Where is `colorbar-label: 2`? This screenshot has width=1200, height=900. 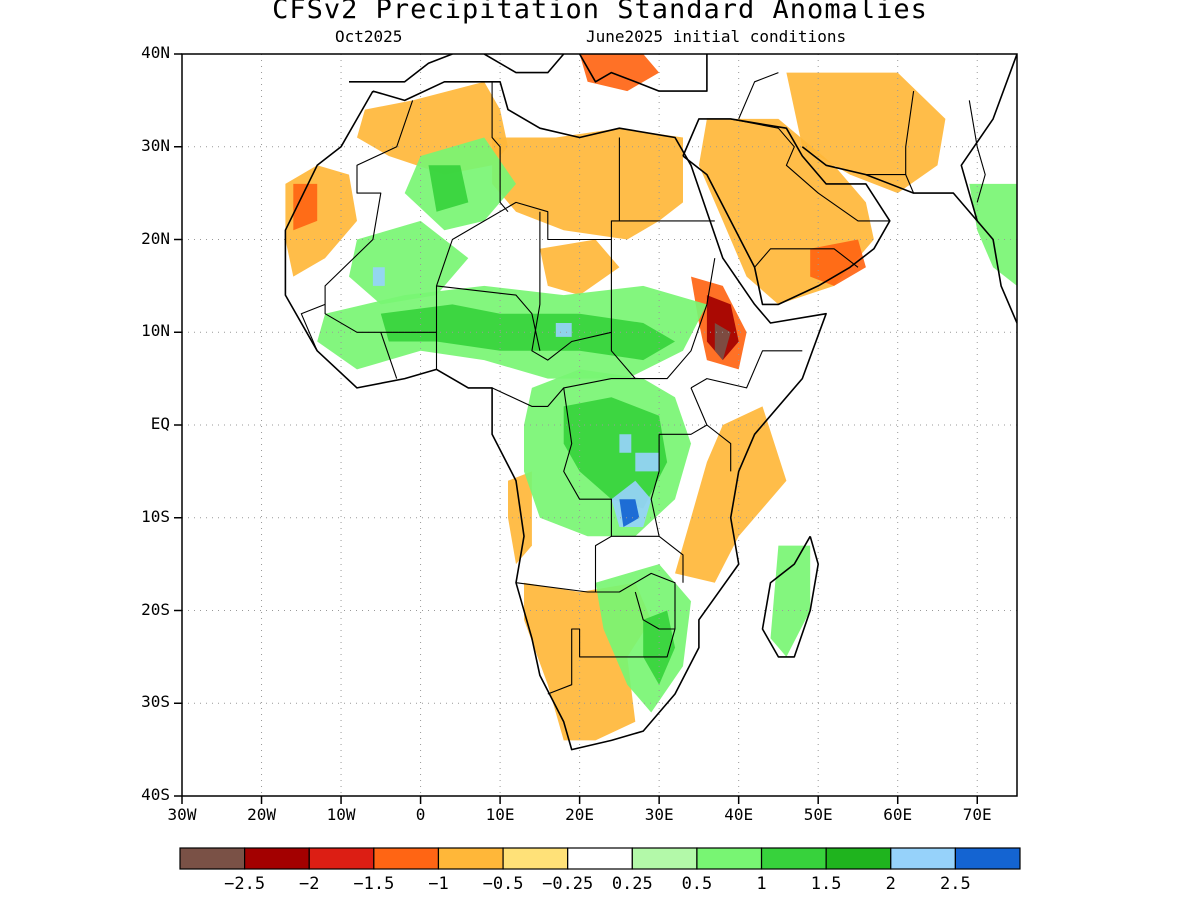
colorbar-label: 2 is located at coordinates (890, 884).